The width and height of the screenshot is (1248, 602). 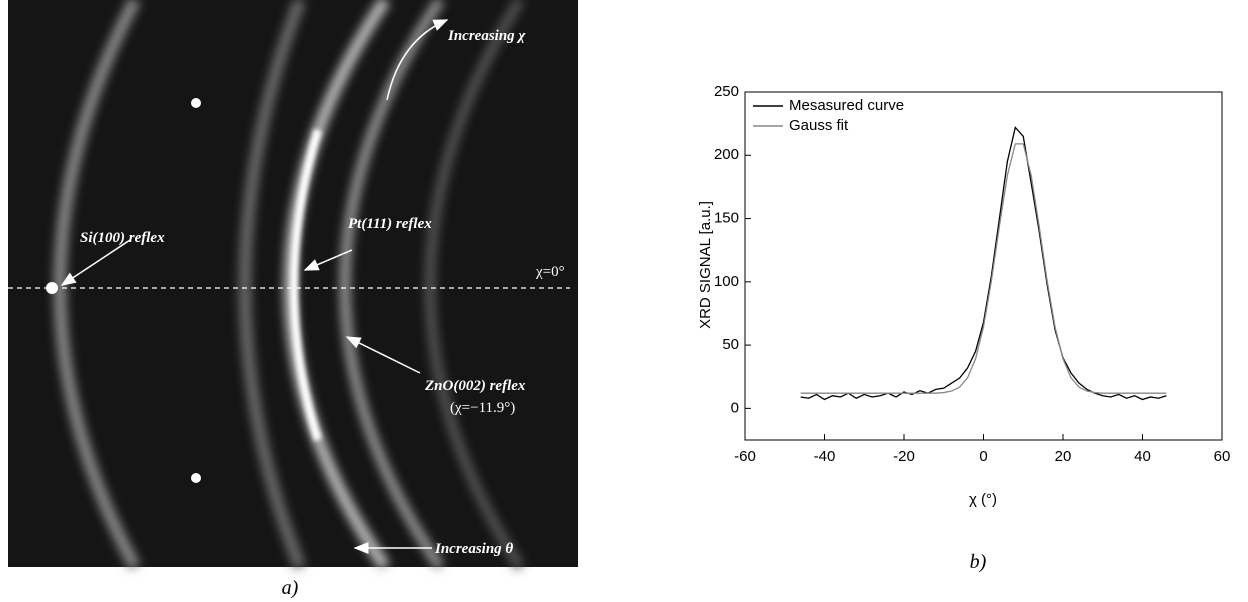 I want to click on annotation: Increasing χ, so click(x=486, y=36).